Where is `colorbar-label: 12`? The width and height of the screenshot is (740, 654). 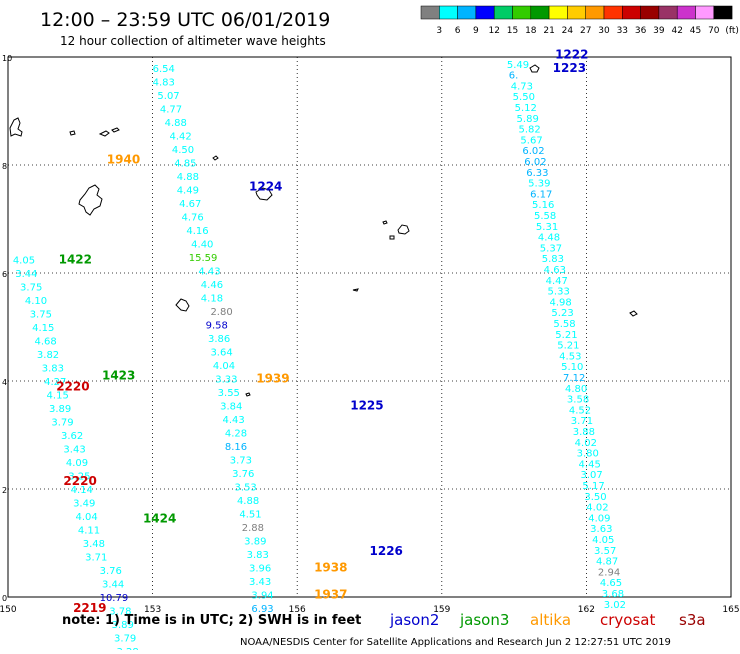 colorbar-label: 12 is located at coordinates (493, 31).